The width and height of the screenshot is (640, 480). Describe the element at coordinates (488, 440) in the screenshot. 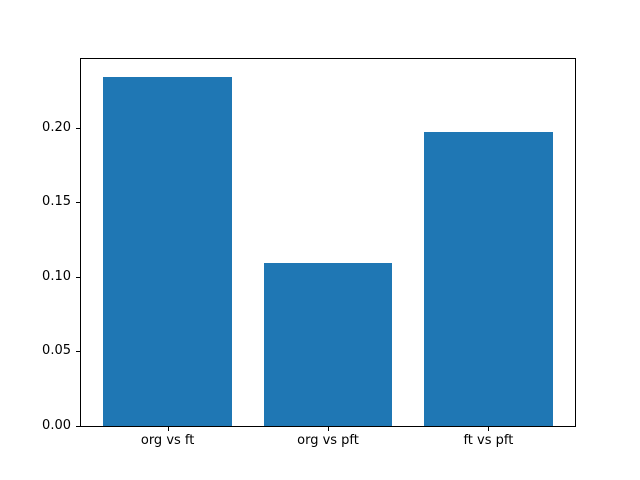

I see `x-tick-label-ft-vs-pft: ft vs pft` at that location.